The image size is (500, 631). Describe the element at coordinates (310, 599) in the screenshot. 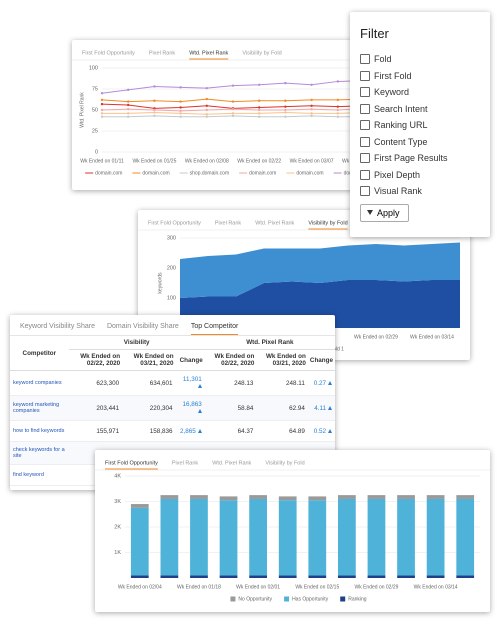

I see `legend-label: Has Opportunity` at that location.